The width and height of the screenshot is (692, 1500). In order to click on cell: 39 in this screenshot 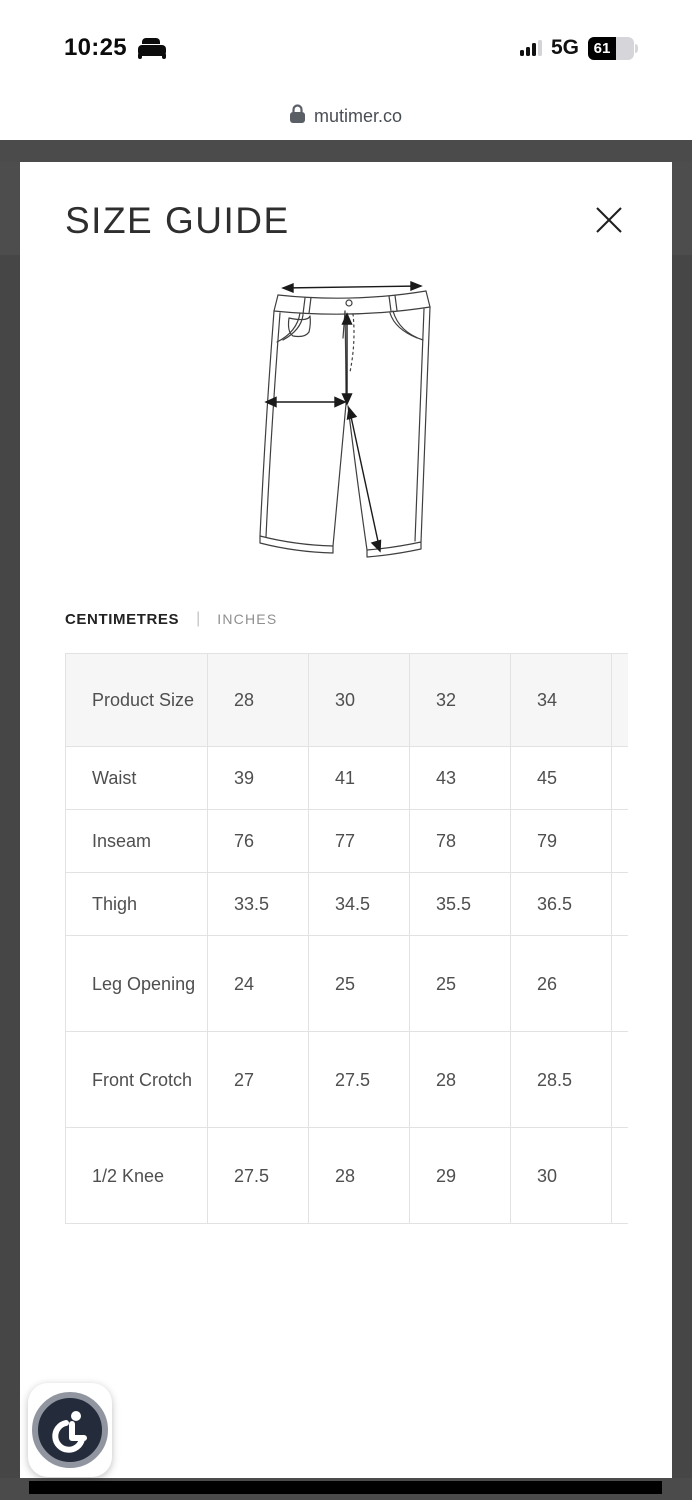, I will do `click(258, 778)`.